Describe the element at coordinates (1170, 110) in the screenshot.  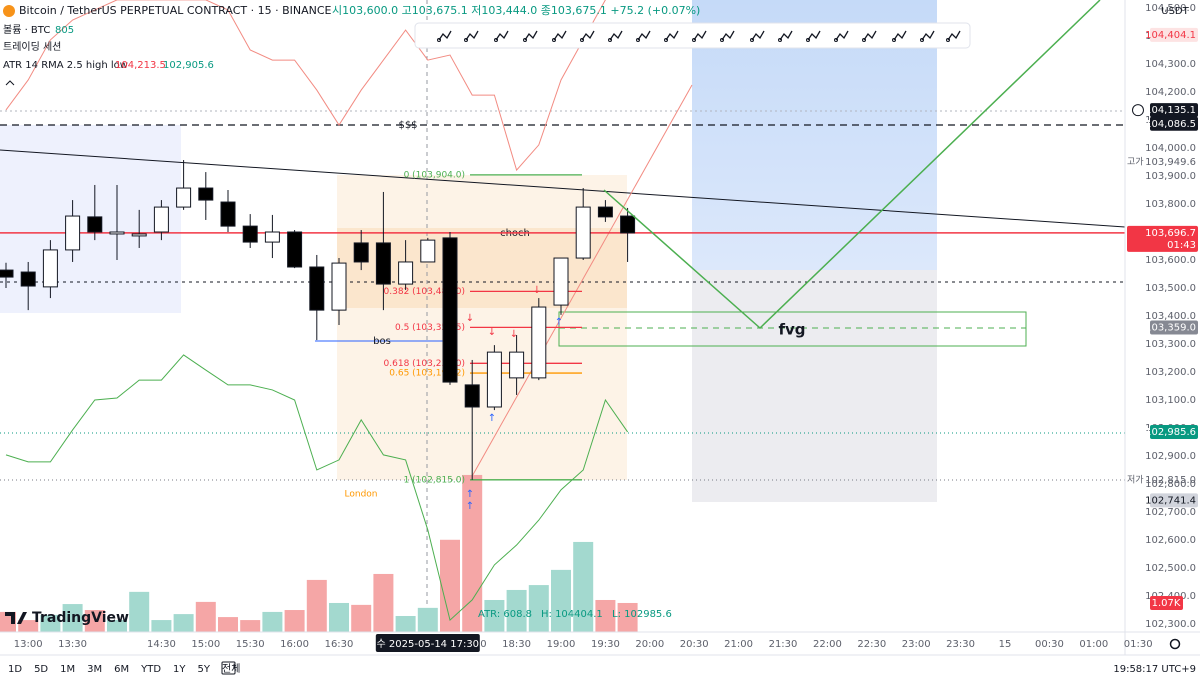
I see `price-tag: 104,135.1` at that location.